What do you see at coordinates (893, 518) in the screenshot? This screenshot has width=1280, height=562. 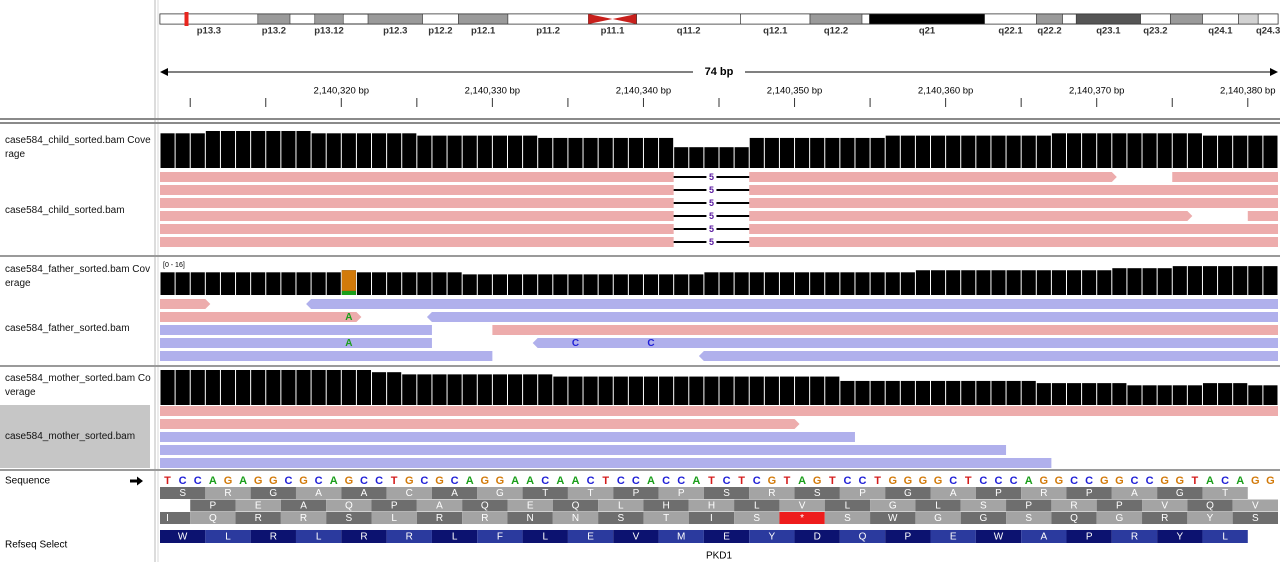 I see `amino-acid: W` at bounding box center [893, 518].